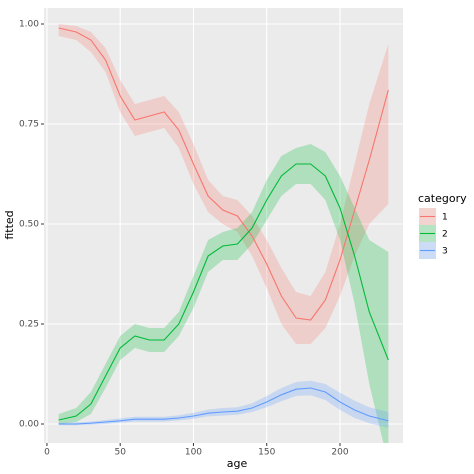 This screenshot has width=474, height=474. Describe the element at coordinates (9, 224) in the screenshot. I see `y-axis-title: fitted` at that location.